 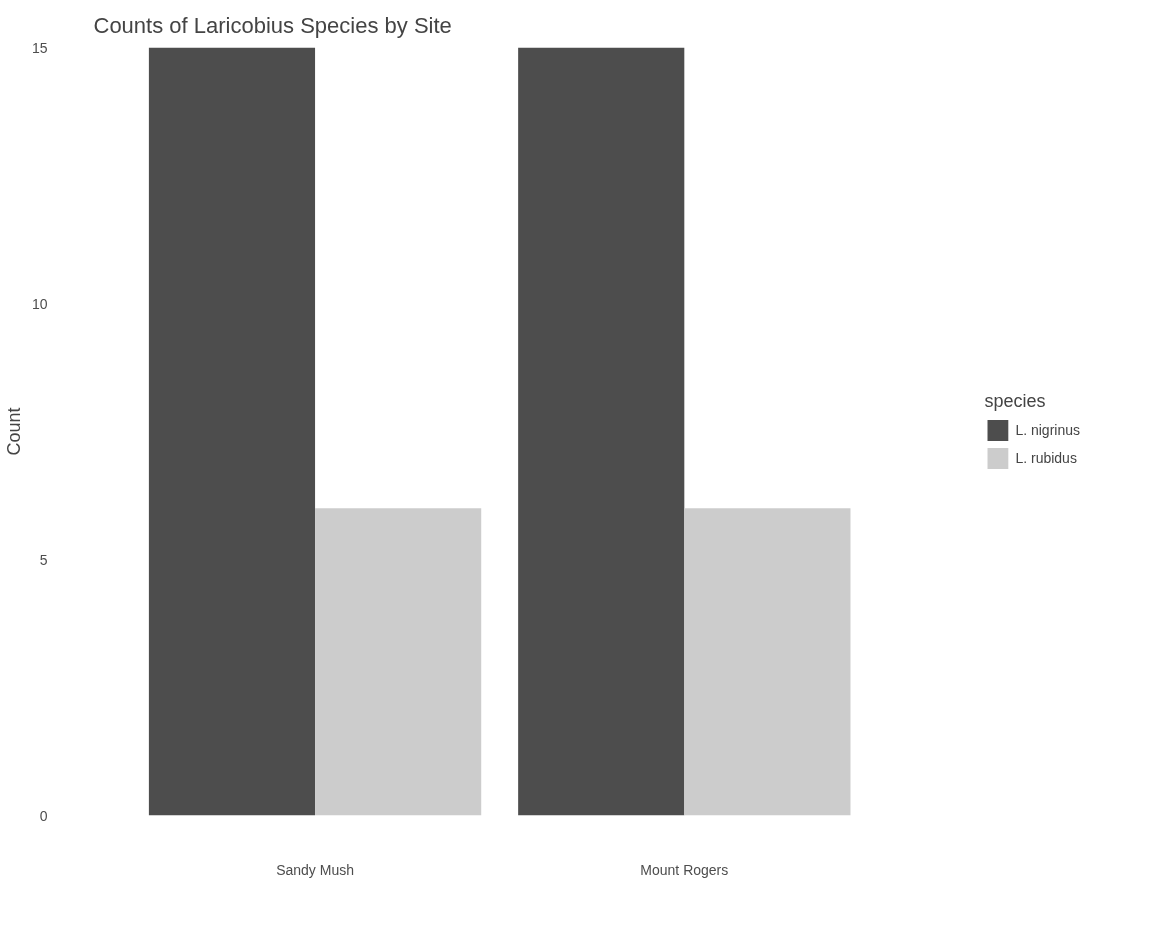 What do you see at coordinates (1046, 458) in the screenshot?
I see `legend-label: L. rubidus` at bounding box center [1046, 458].